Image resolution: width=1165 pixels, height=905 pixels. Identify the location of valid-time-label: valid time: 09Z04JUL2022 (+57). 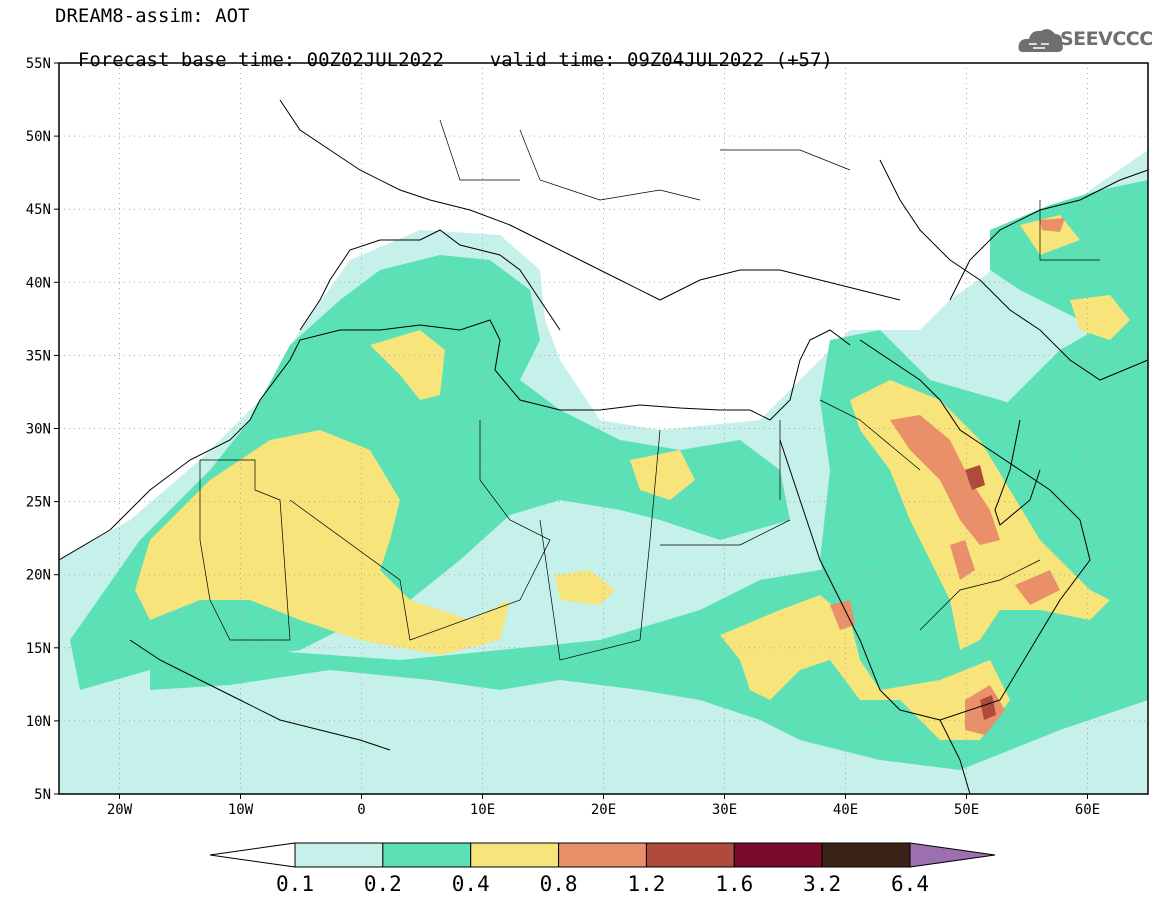
(661, 60).